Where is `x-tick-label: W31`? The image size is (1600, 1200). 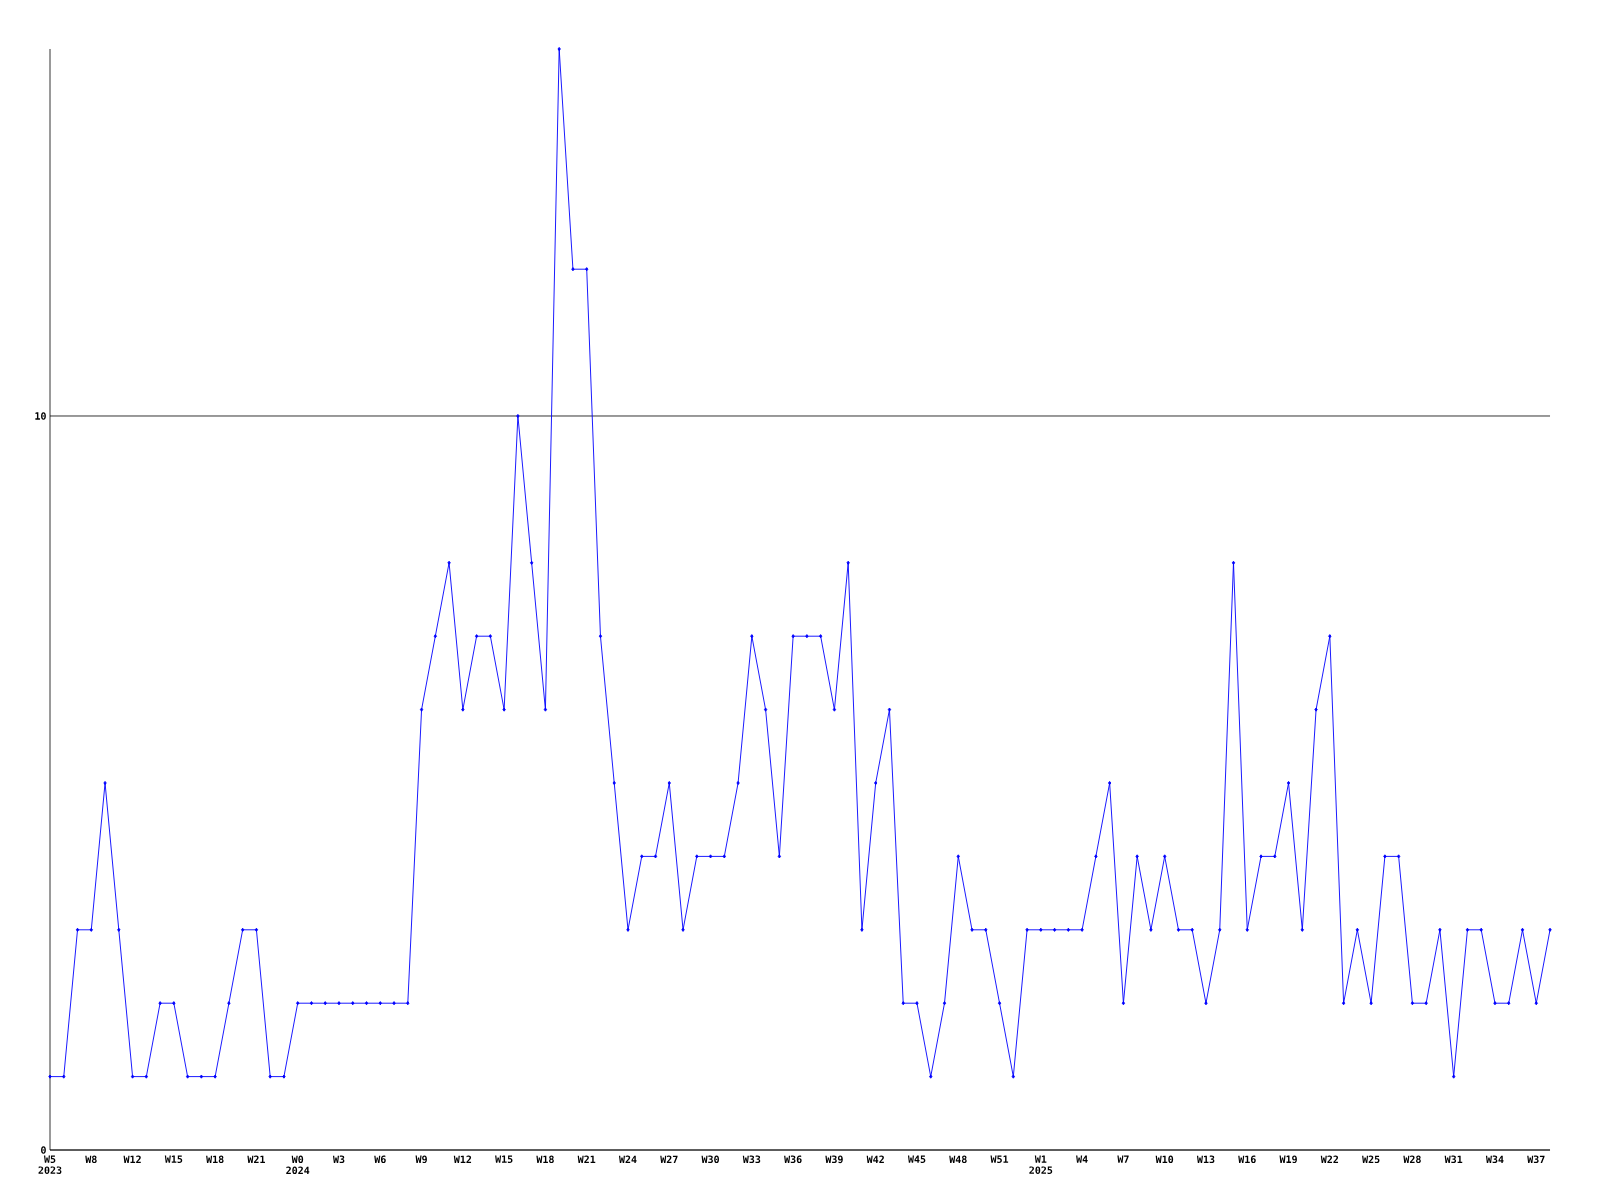 x-tick-label: W31 is located at coordinates (1453, 1159).